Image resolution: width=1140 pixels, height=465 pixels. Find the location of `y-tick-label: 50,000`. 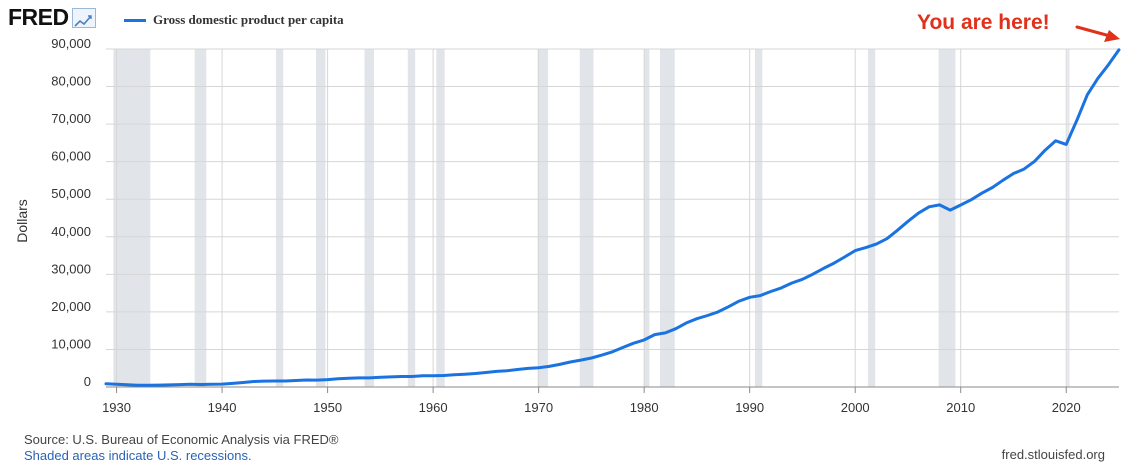

y-tick-label: 50,000 is located at coordinates (71, 193).